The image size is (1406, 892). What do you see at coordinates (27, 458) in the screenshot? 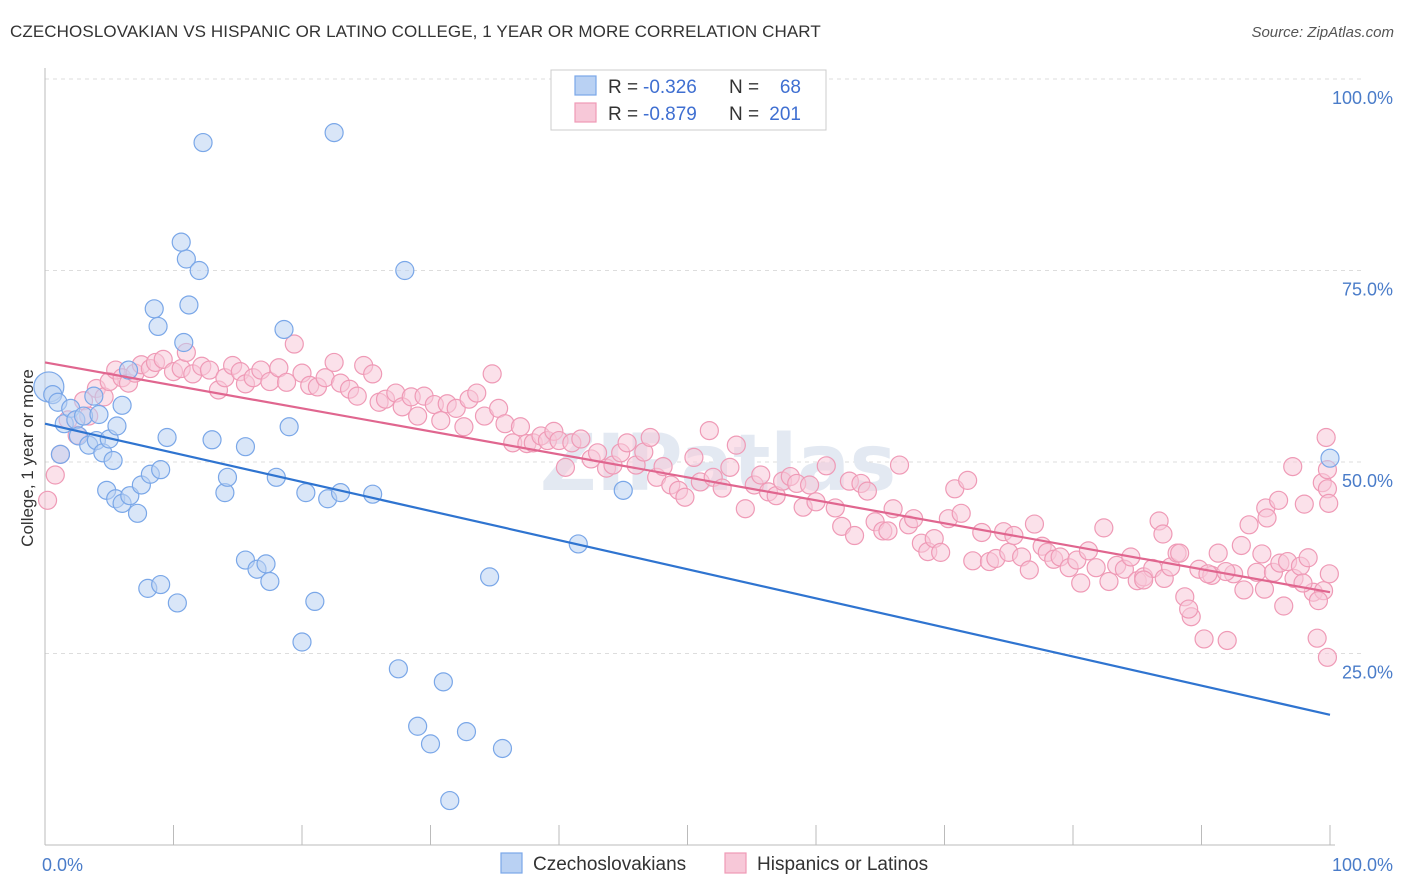
I see `y-axis-label: College, 1 year or more` at bounding box center [27, 458].